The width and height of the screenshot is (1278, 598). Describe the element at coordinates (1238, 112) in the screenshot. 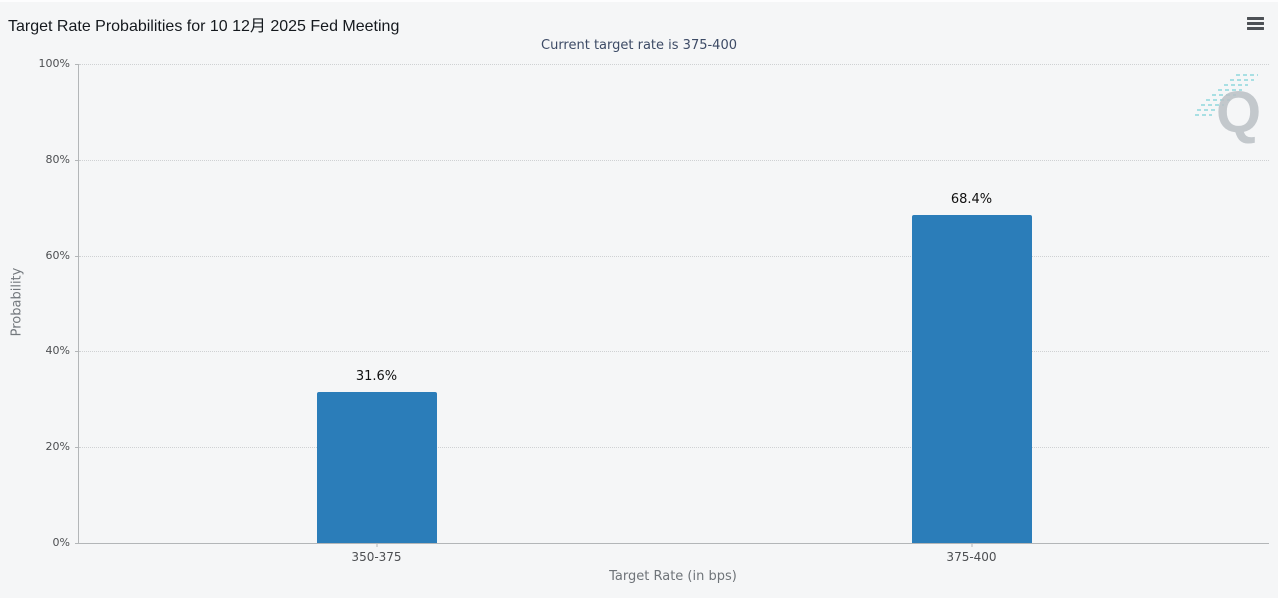

I see `watermark-letter: Q` at that location.